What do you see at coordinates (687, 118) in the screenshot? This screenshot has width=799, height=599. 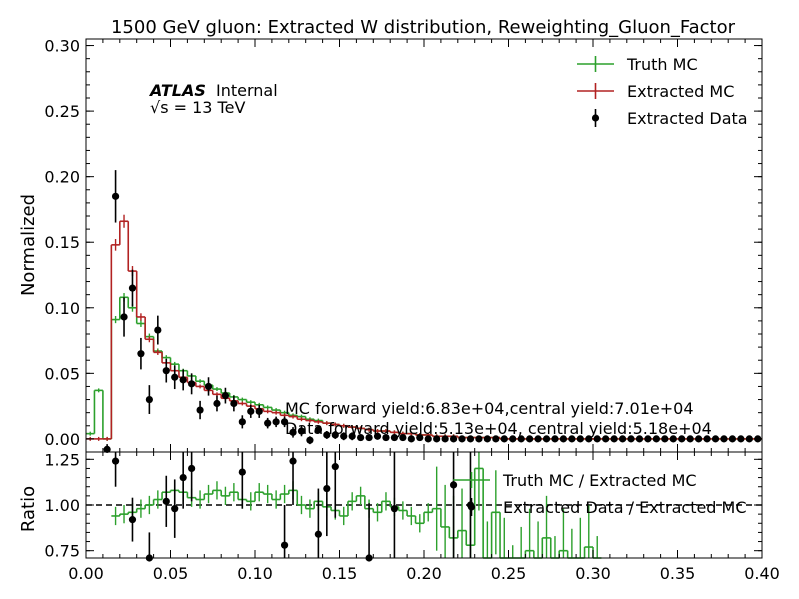 I see `legend-extracted-data-label: Extracted Data` at bounding box center [687, 118].